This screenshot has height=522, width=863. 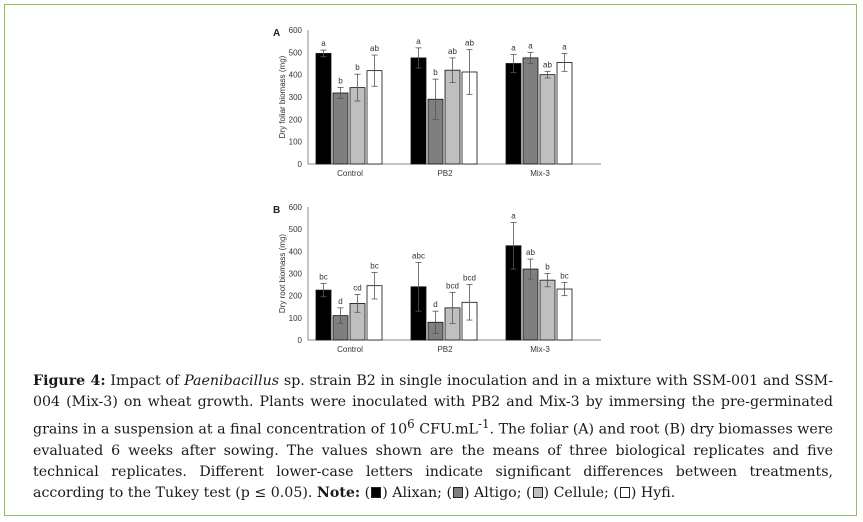 I want to click on caption-text: Impact of, so click(x=145, y=381).